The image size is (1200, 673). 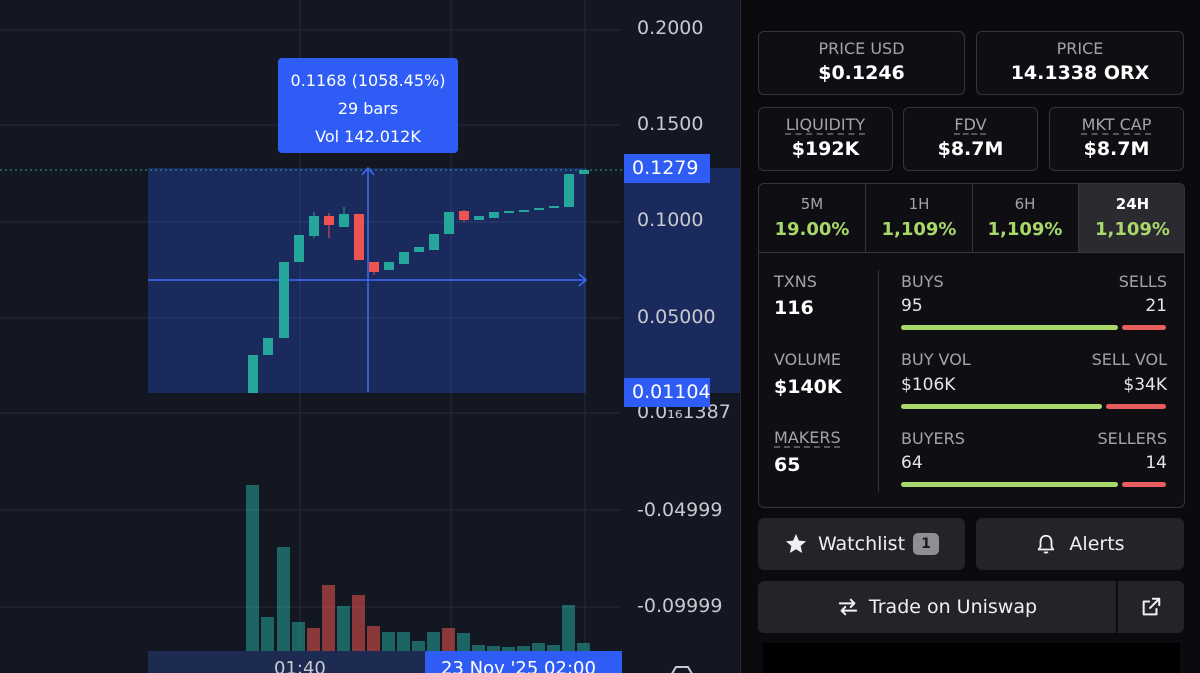 I want to click on tab-1h: 1H 1,109%, so click(x=919, y=218).